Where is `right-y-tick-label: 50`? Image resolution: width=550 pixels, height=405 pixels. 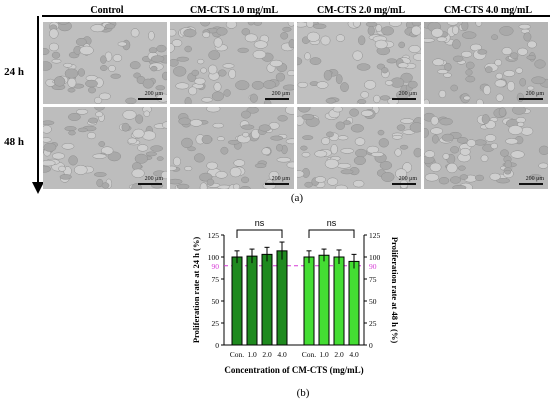 right-y-tick-label: 50 is located at coordinates (373, 301).